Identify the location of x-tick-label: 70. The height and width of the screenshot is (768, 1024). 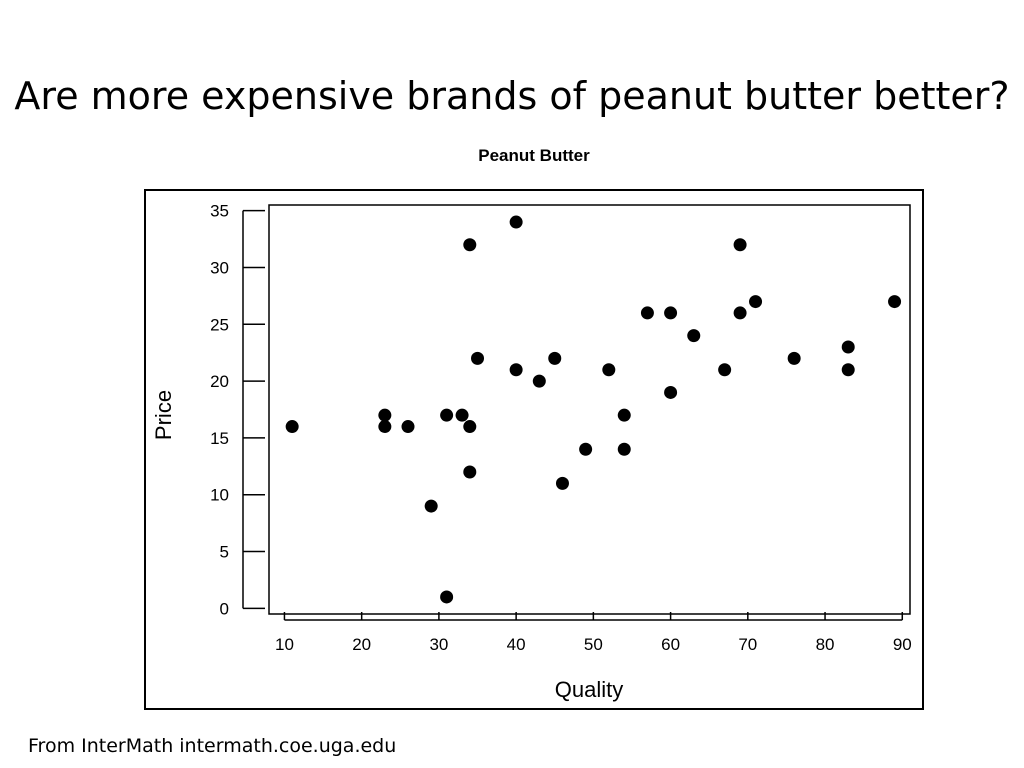
(747, 644).